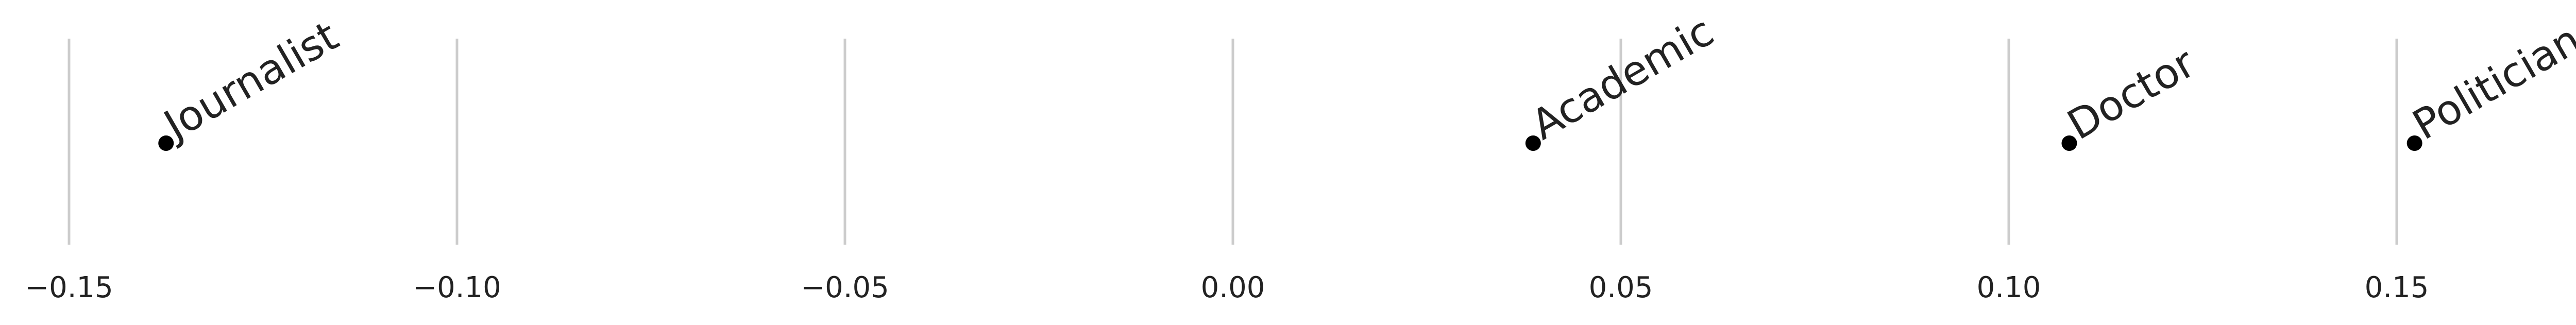  Describe the element at coordinates (2069, 143) in the screenshot. I see `data-point-doctor` at that location.